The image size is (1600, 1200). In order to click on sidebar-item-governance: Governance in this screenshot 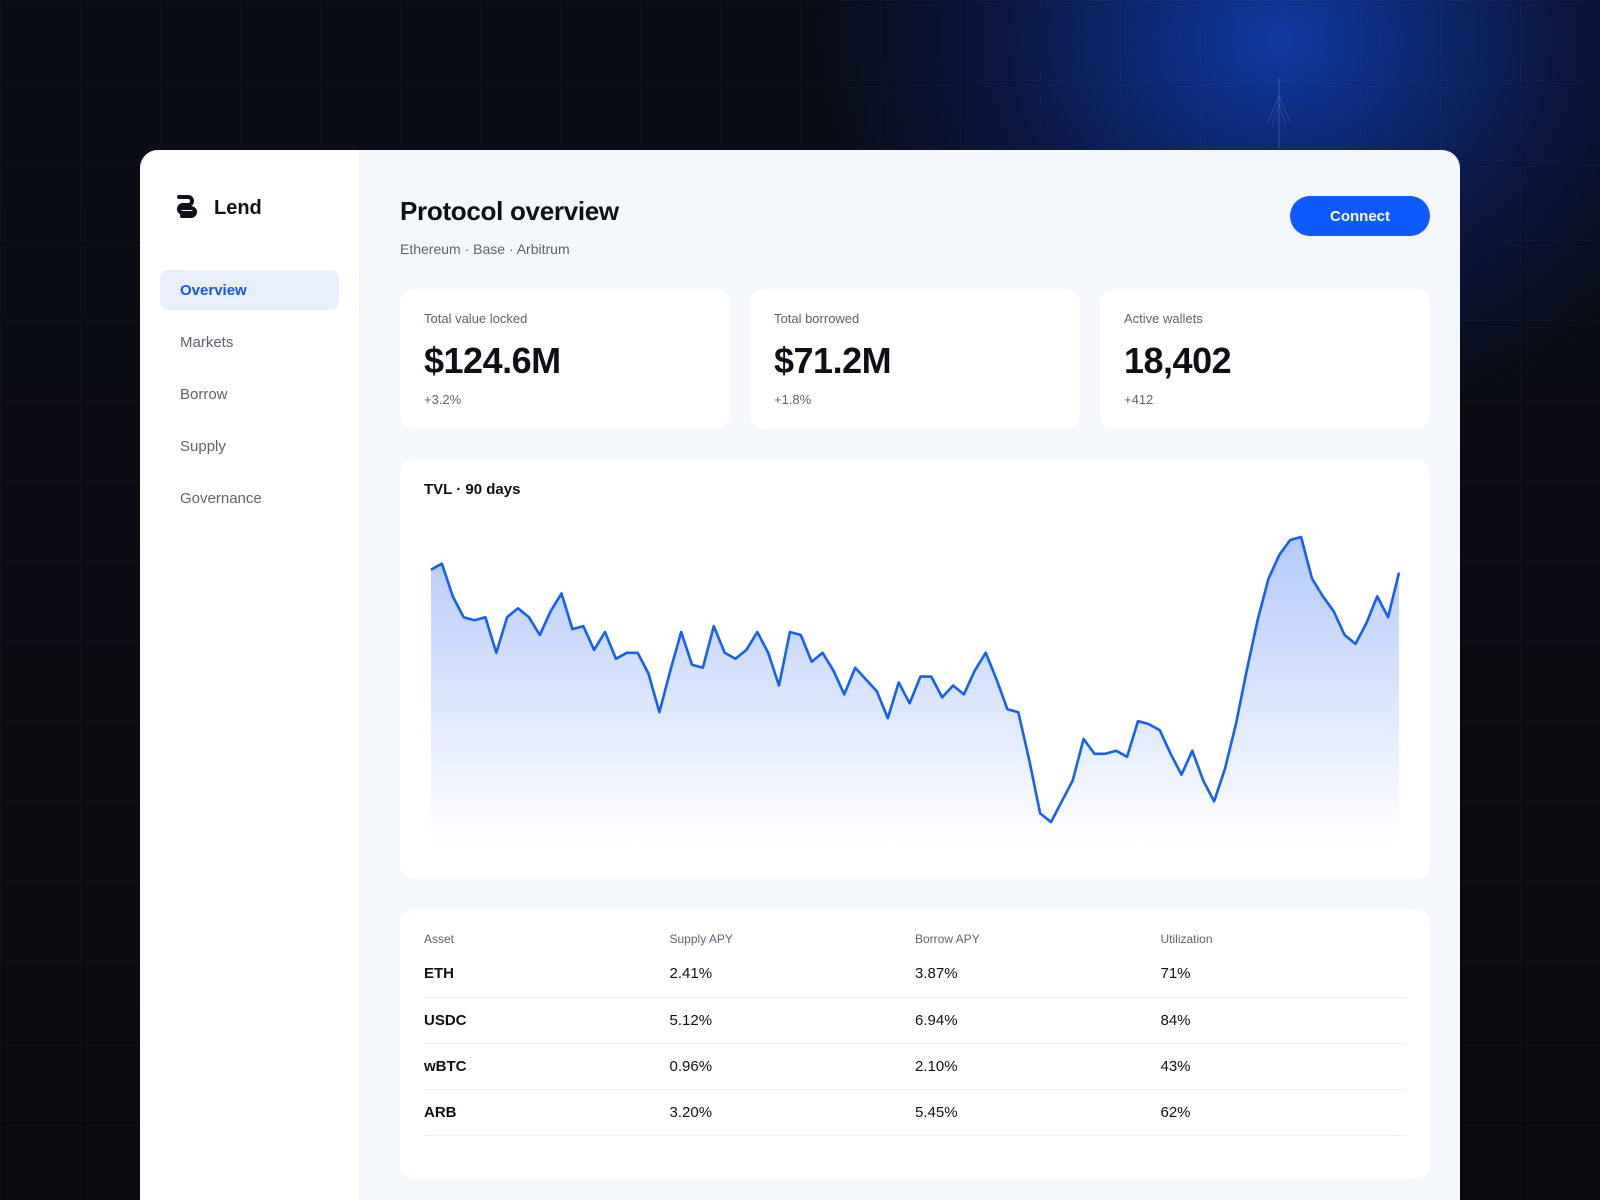, I will do `click(221, 498)`.